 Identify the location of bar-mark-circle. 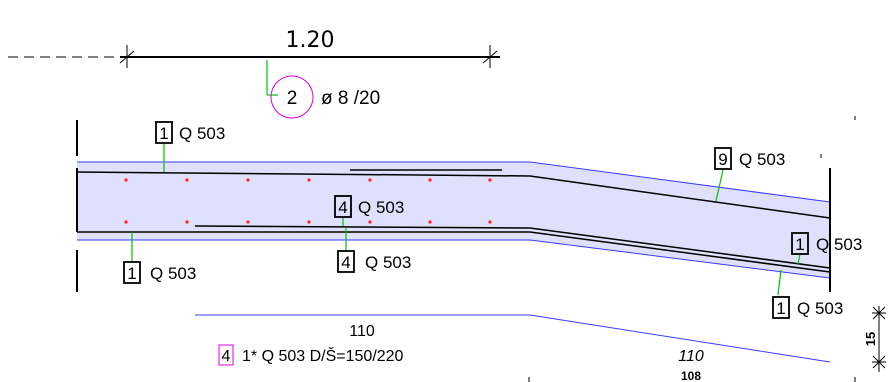
(292, 97).